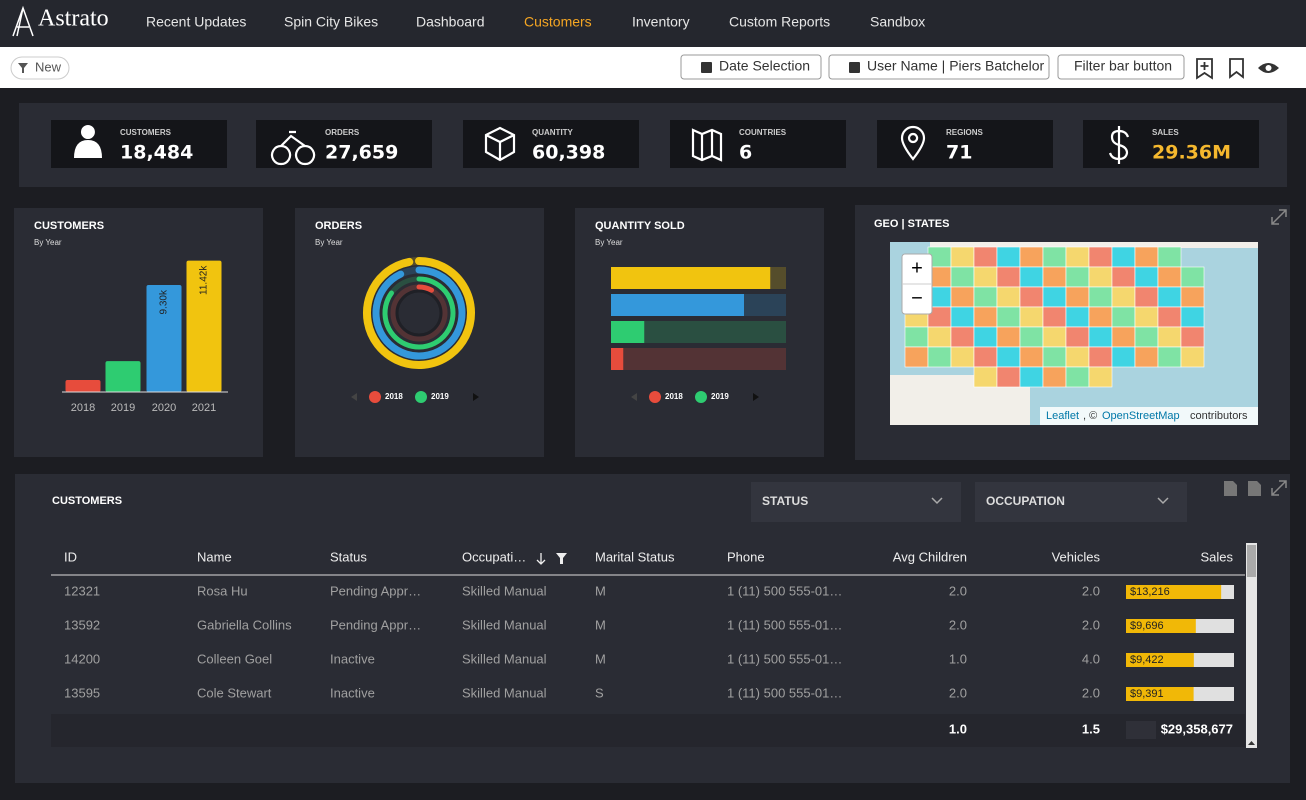  What do you see at coordinates (1141, 416) in the screenshot?
I see `attribution-link: OpenStreetMap` at bounding box center [1141, 416].